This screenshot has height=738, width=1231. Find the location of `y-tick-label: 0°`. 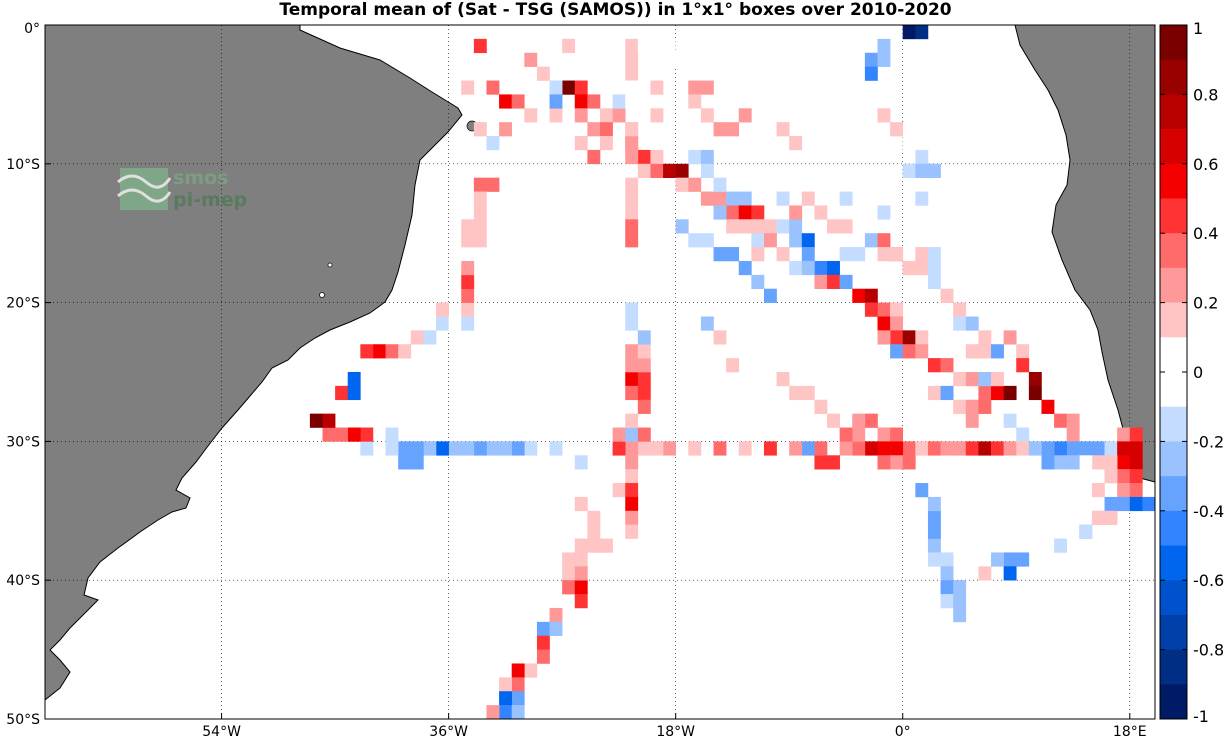

y-tick-label: 0° is located at coordinates (32, 29).